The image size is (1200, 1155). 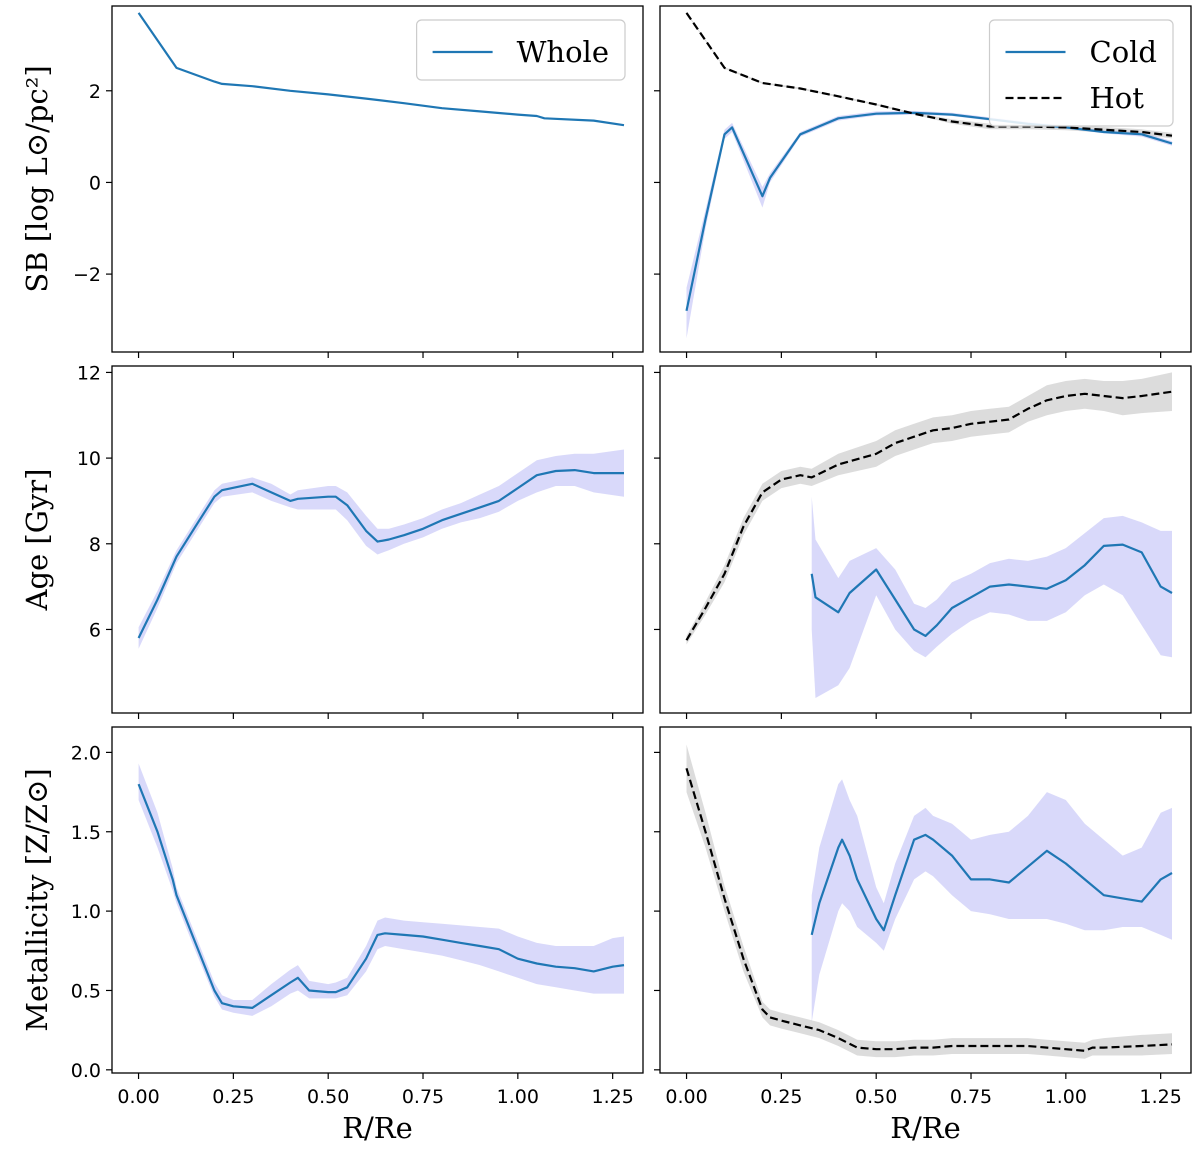 I want to click on legend-label-cold: Cold, so click(x=1124, y=52).